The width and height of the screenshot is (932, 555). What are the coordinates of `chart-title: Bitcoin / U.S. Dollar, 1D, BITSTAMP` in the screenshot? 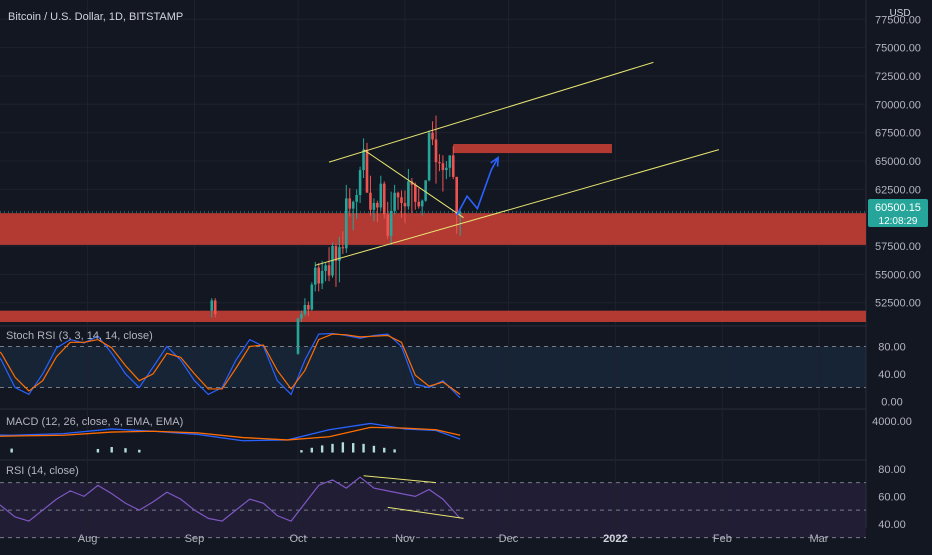 It's located at (95, 17).